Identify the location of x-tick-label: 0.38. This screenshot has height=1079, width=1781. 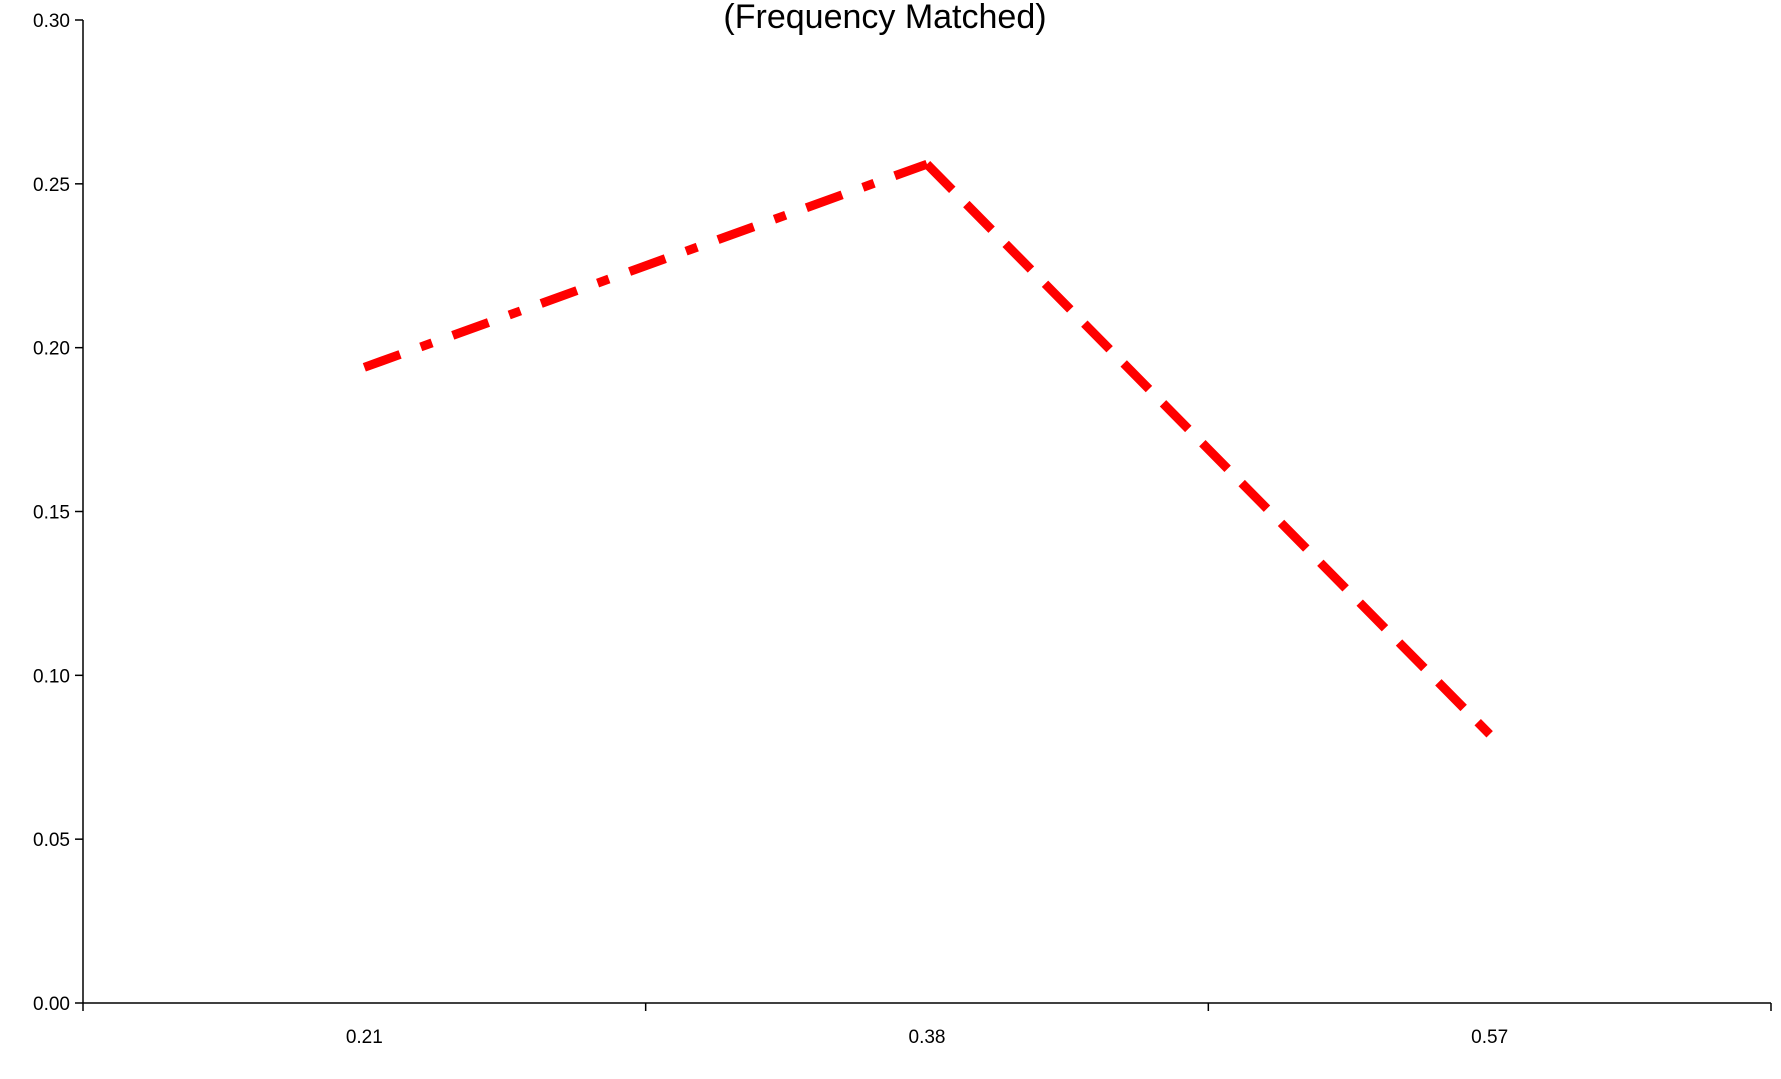
(927, 1037).